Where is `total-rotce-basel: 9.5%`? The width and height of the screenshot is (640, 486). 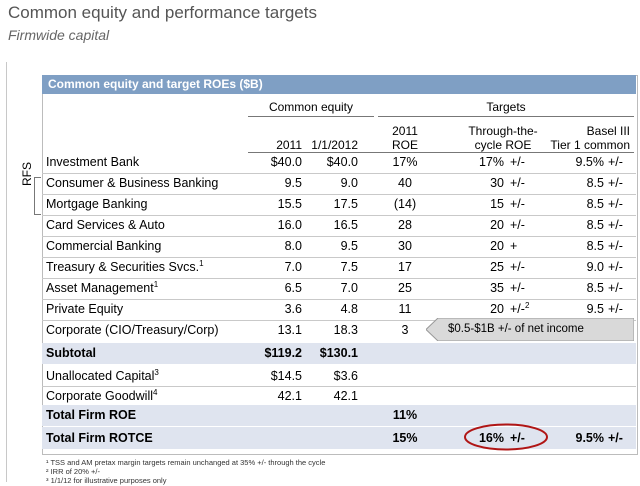 total-rotce-basel: 9.5% is located at coordinates (590, 438).